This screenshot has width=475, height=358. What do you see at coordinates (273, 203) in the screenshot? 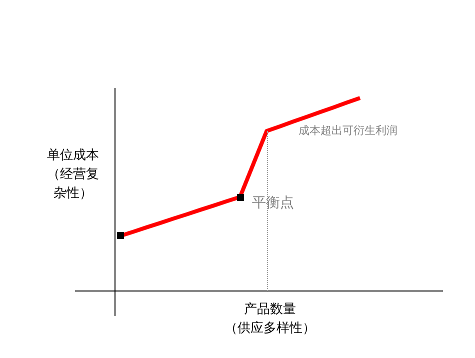
I see `annotation: 平衡点` at bounding box center [273, 203].